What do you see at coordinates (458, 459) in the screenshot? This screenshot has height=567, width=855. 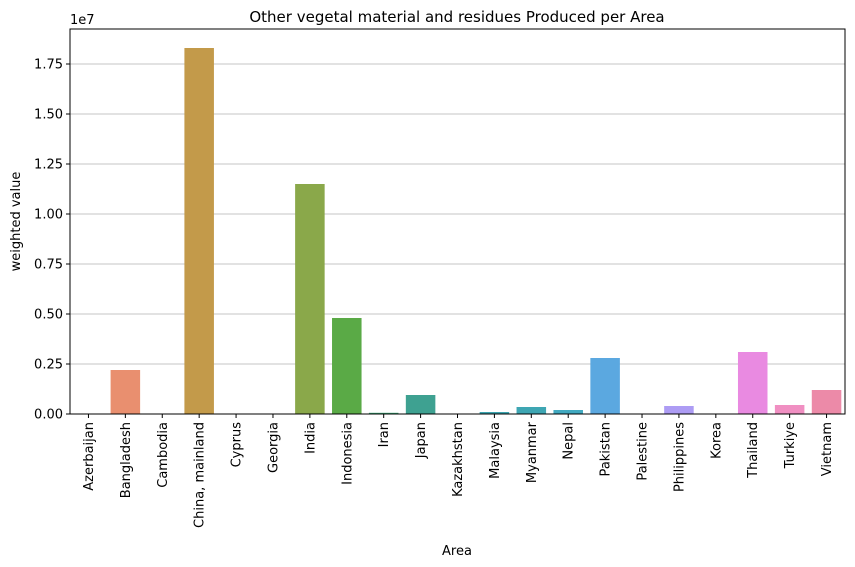 I see `x-tick-label: Kazakhstan` at bounding box center [458, 459].